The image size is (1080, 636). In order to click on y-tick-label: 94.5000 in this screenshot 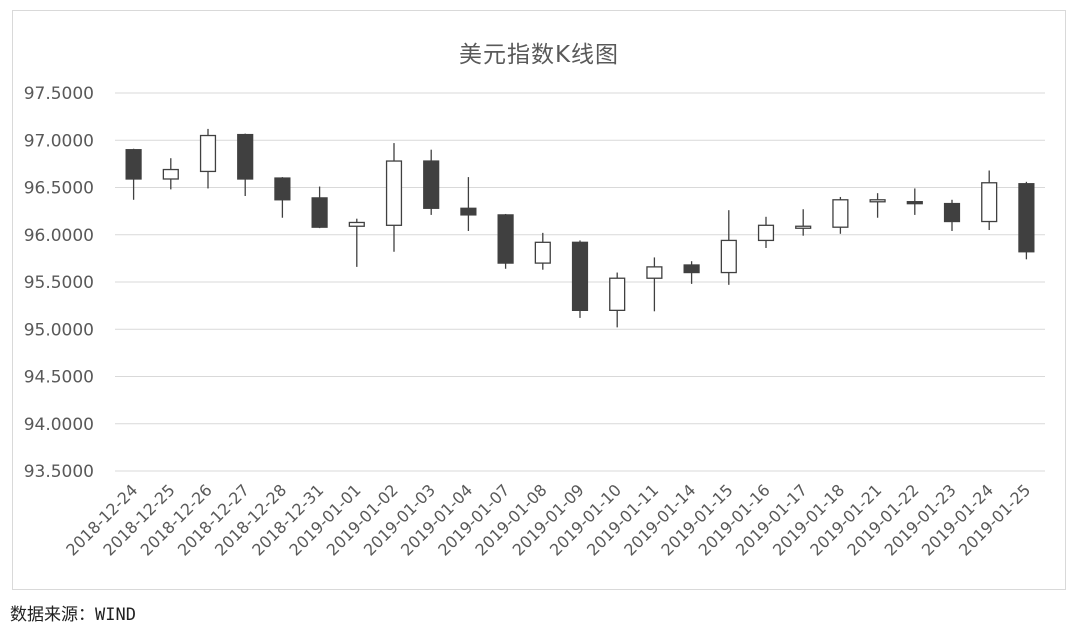, I will do `click(59, 378)`.